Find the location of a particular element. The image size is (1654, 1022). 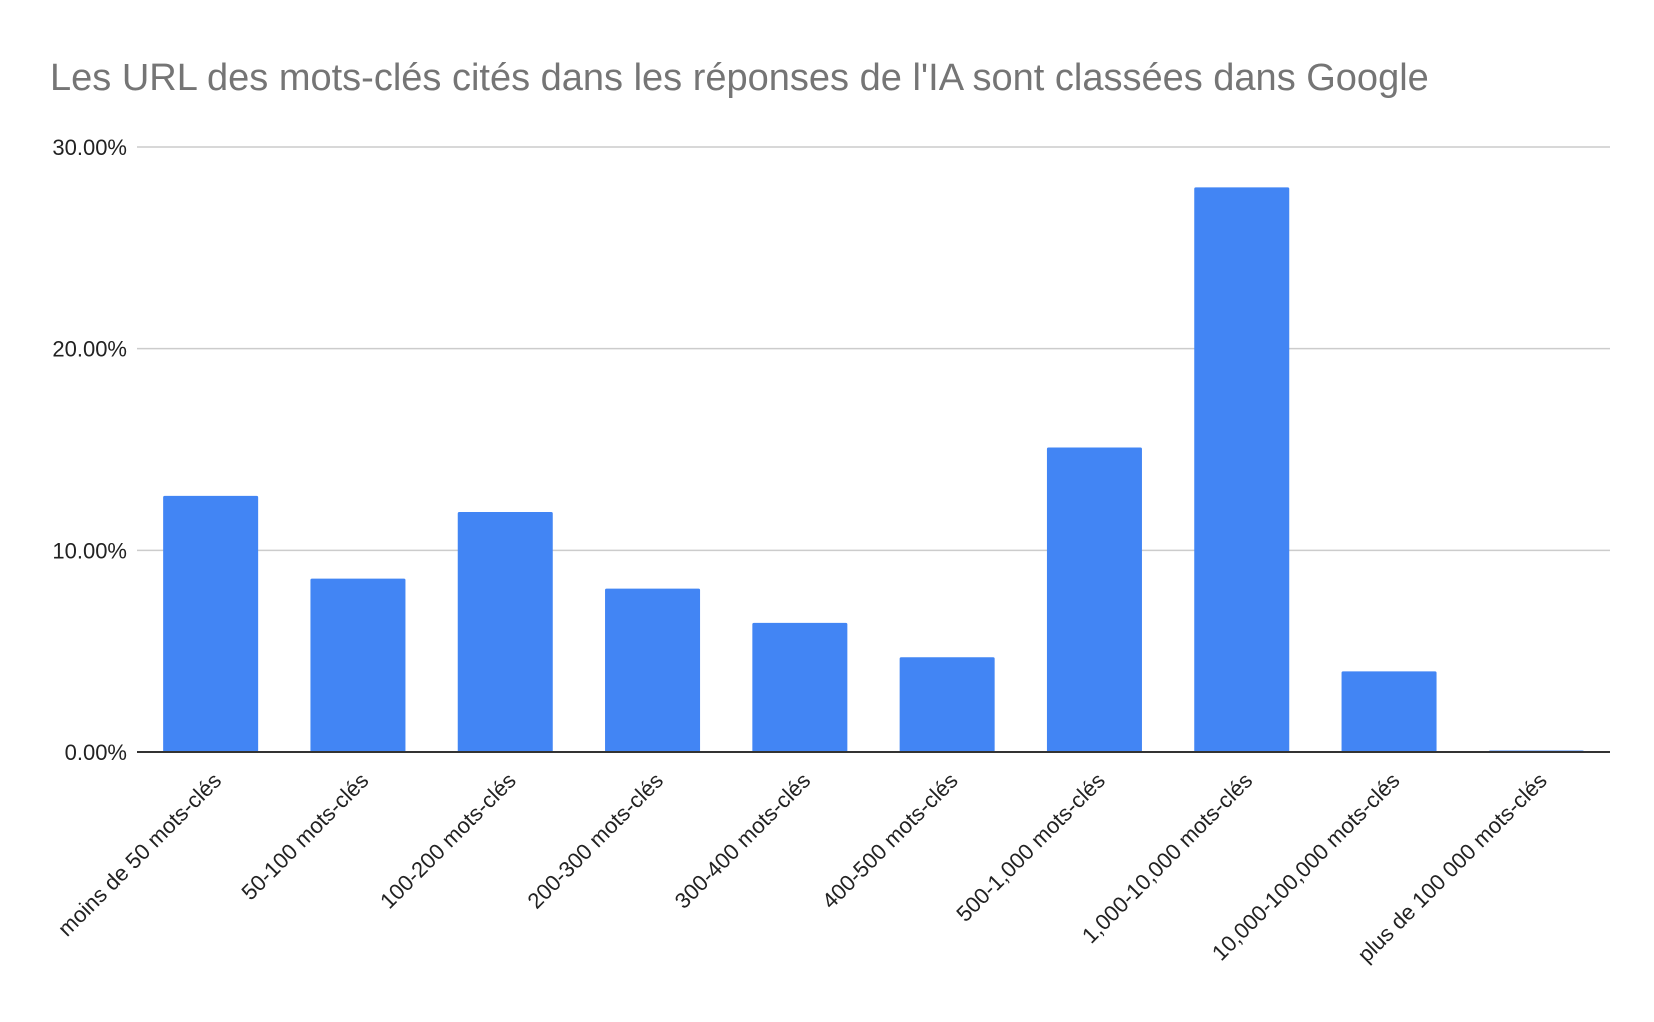

x-tick-label: 400-500 mots-clés is located at coordinates (890, 841).